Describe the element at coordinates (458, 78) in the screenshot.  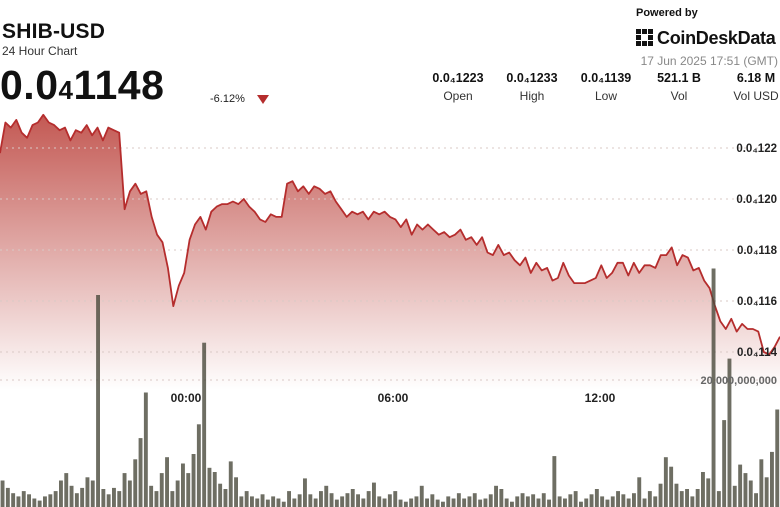
I see `stat-value: 0.0₄1223` at that location.